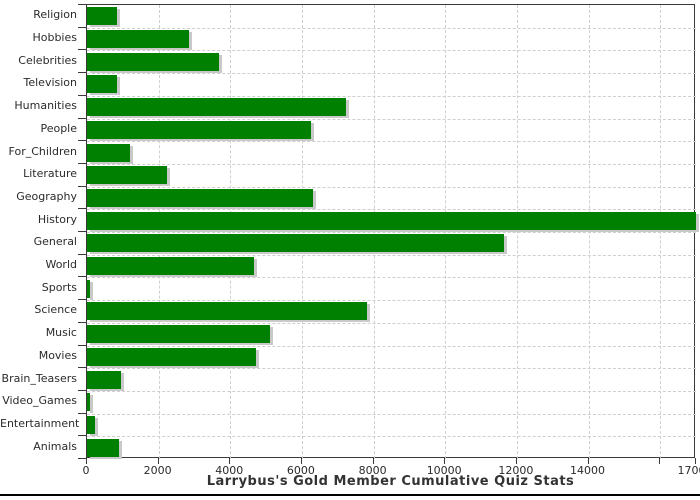 Image resolution: width=700 pixels, height=500 pixels. What do you see at coordinates (372, 470) in the screenshot?
I see `x-tick-label: 8000` at bounding box center [372, 470].